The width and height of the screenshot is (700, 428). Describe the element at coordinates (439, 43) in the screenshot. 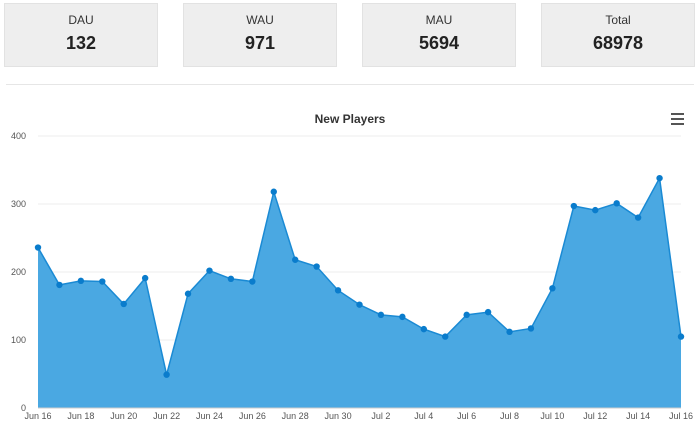

I see `stat-value-mau: 5694` at that location.